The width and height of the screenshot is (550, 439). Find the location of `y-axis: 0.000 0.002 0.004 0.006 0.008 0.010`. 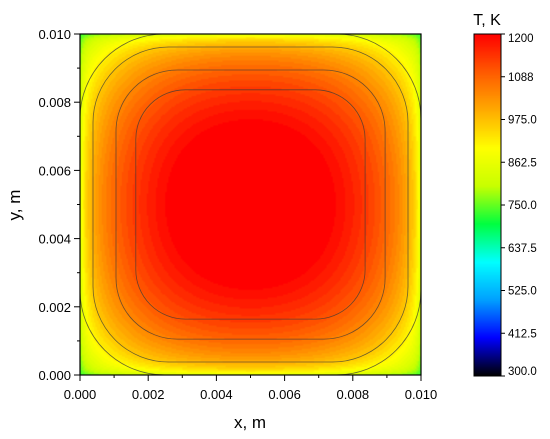

y-axis: 0.000 0.002 0.004 0.006 0.008 0.010 is located at coordinates (59, 205).